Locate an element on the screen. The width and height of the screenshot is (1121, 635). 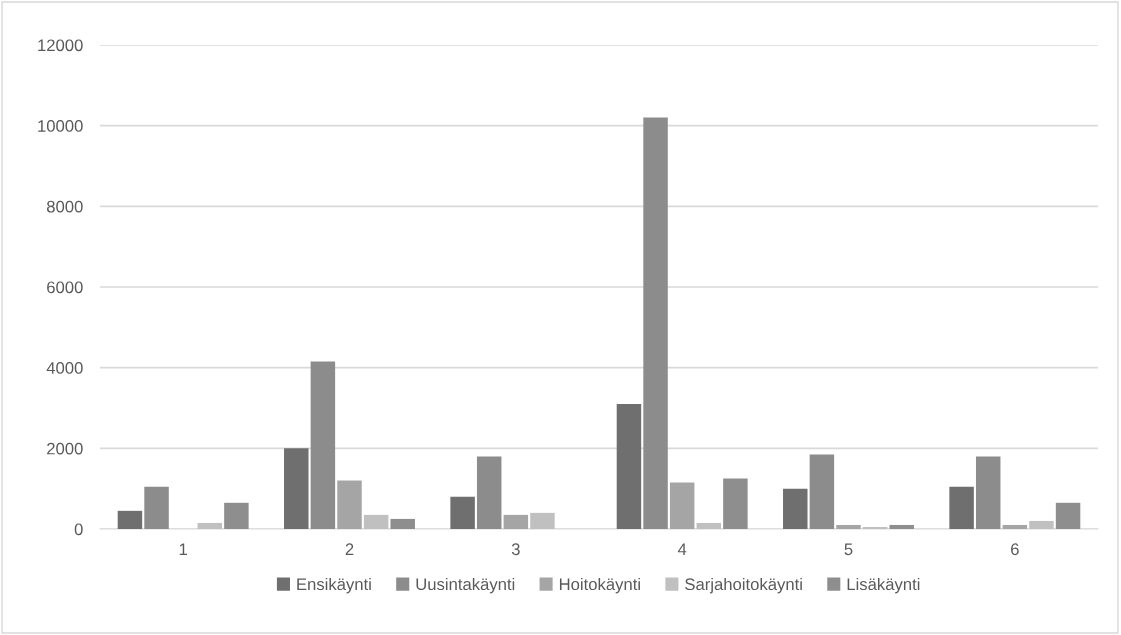
y-tick-label: 10000 is located at coordinates (60, 126).